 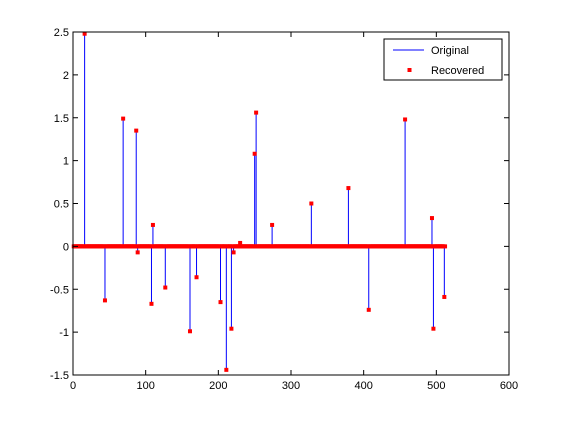 I want to click on y-tick-label: 0.5, so click(x=61, y=205).